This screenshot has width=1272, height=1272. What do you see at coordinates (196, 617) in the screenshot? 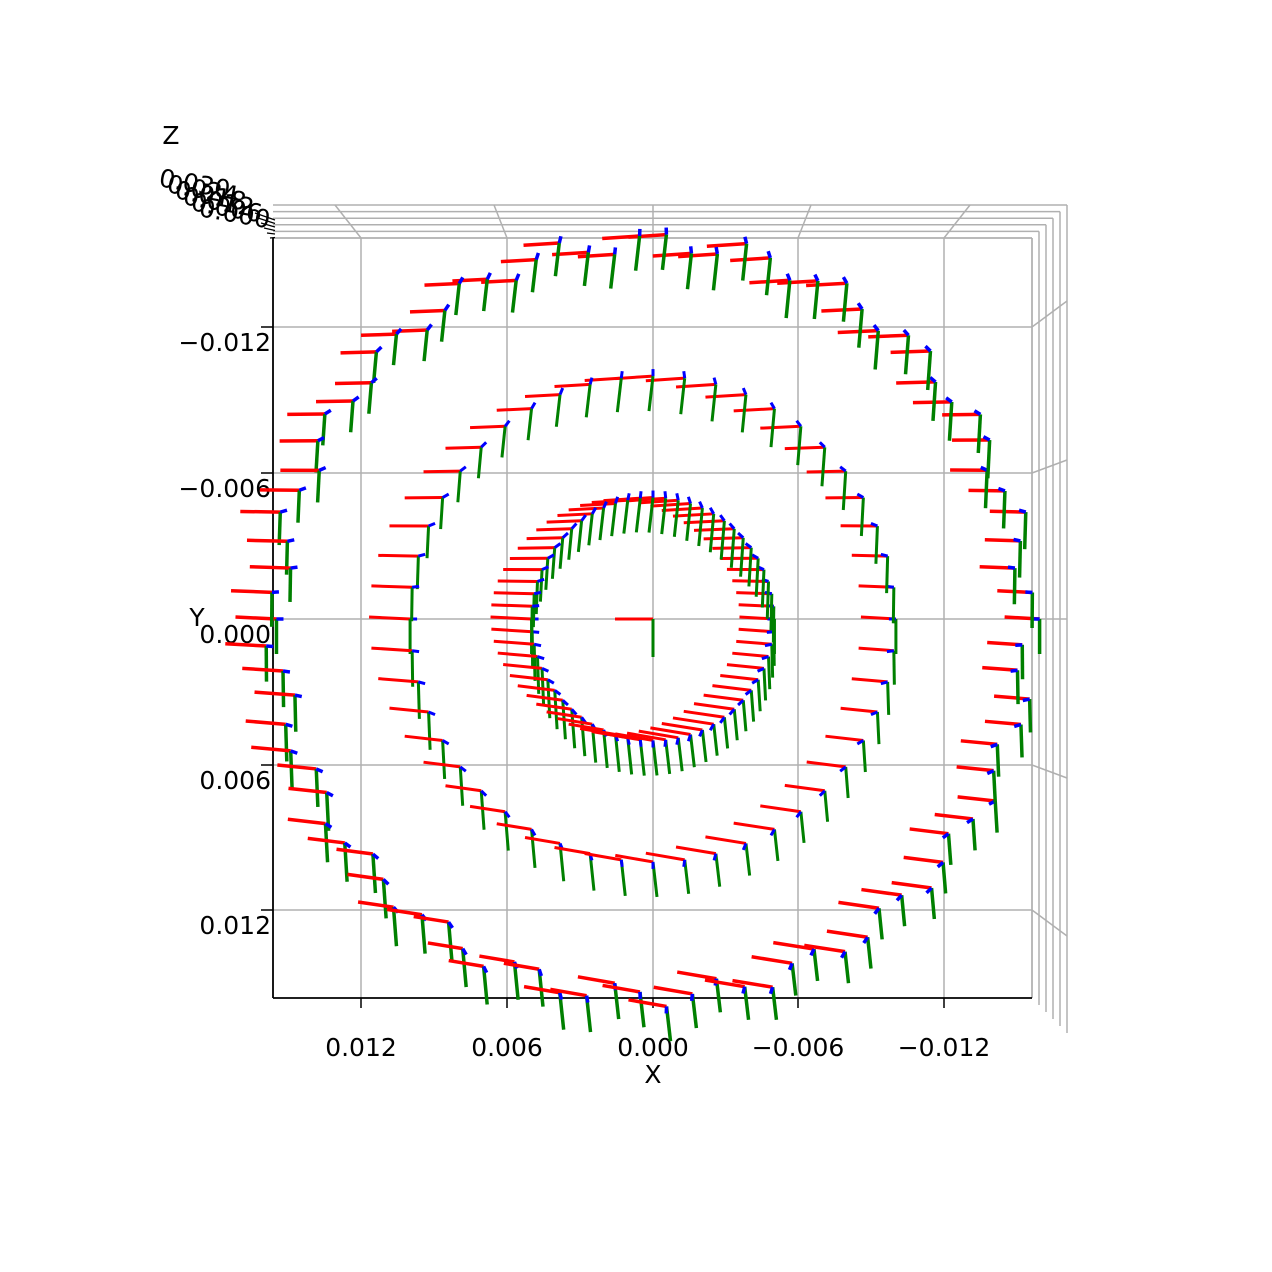
I see `y-axis-label: Y` at bounding box center [196, 617].